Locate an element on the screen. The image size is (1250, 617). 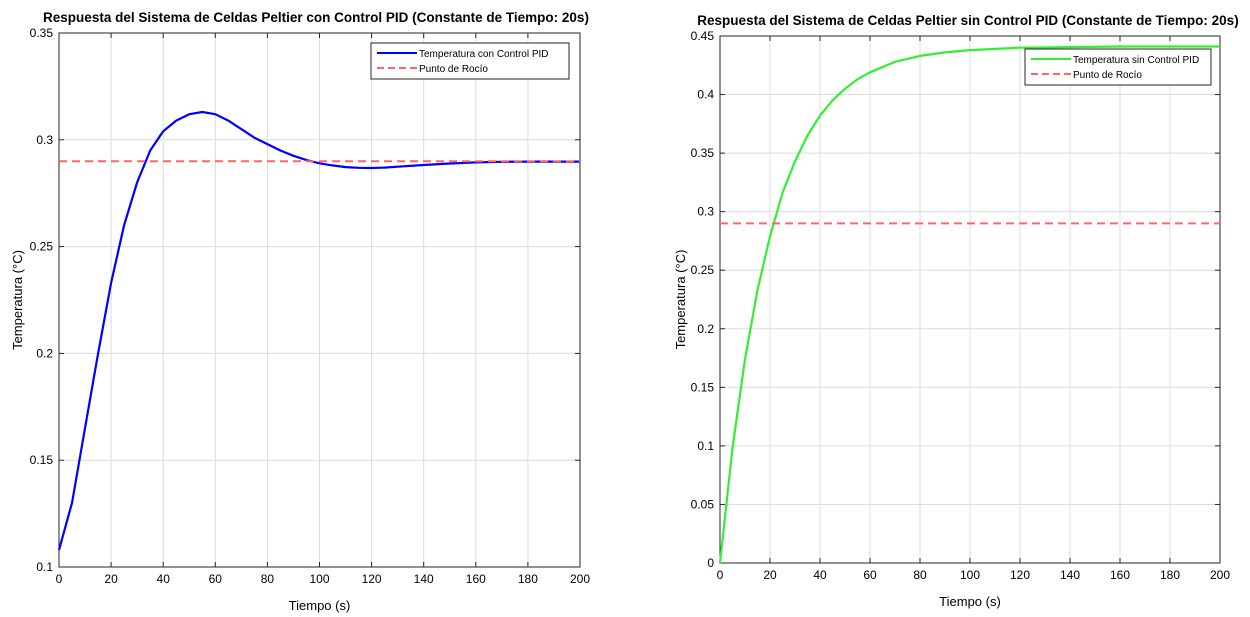
y-tick-label: 0.45 is located at coordinates (703, 36).